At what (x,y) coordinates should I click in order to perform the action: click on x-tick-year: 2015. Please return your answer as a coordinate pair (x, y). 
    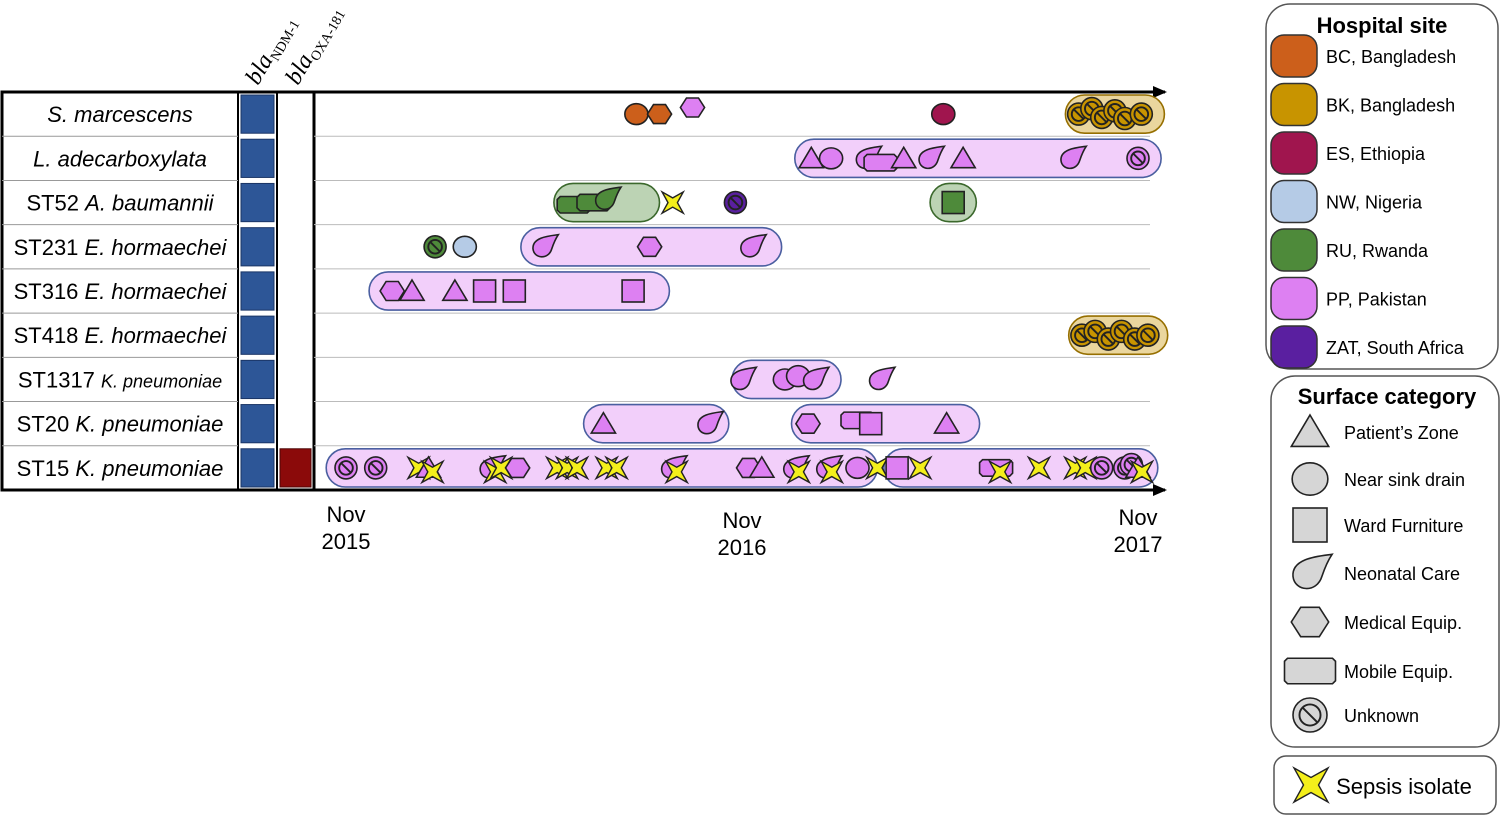
    Looking at the image, I should click on (346, 541).